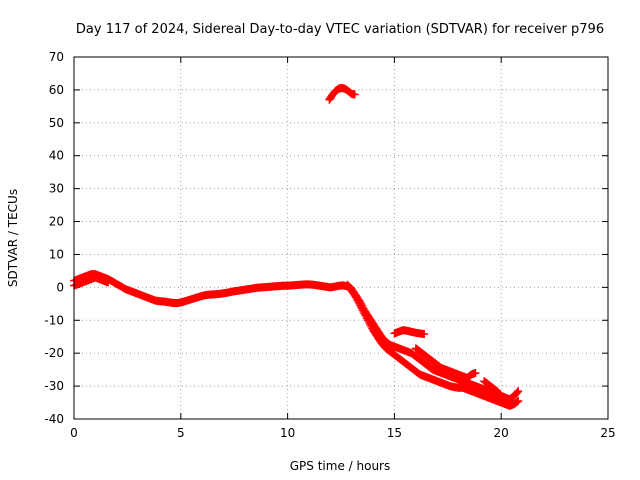 Image resolution: width=640 pixels, height=480 pixels. What do you see at coordinates (394, 433) in the screenshot?
I see `x-tick-label: 15` at bounding box center [394, 433].